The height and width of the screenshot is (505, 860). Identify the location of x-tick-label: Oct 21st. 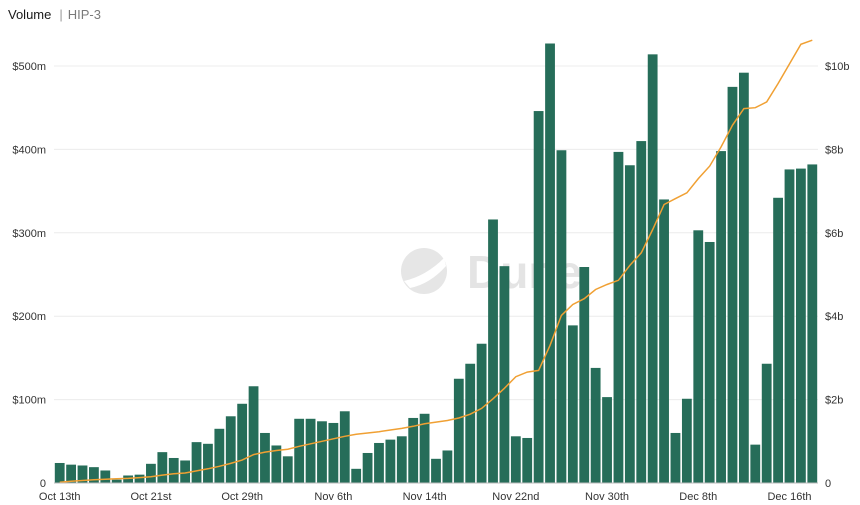
(150, 497).